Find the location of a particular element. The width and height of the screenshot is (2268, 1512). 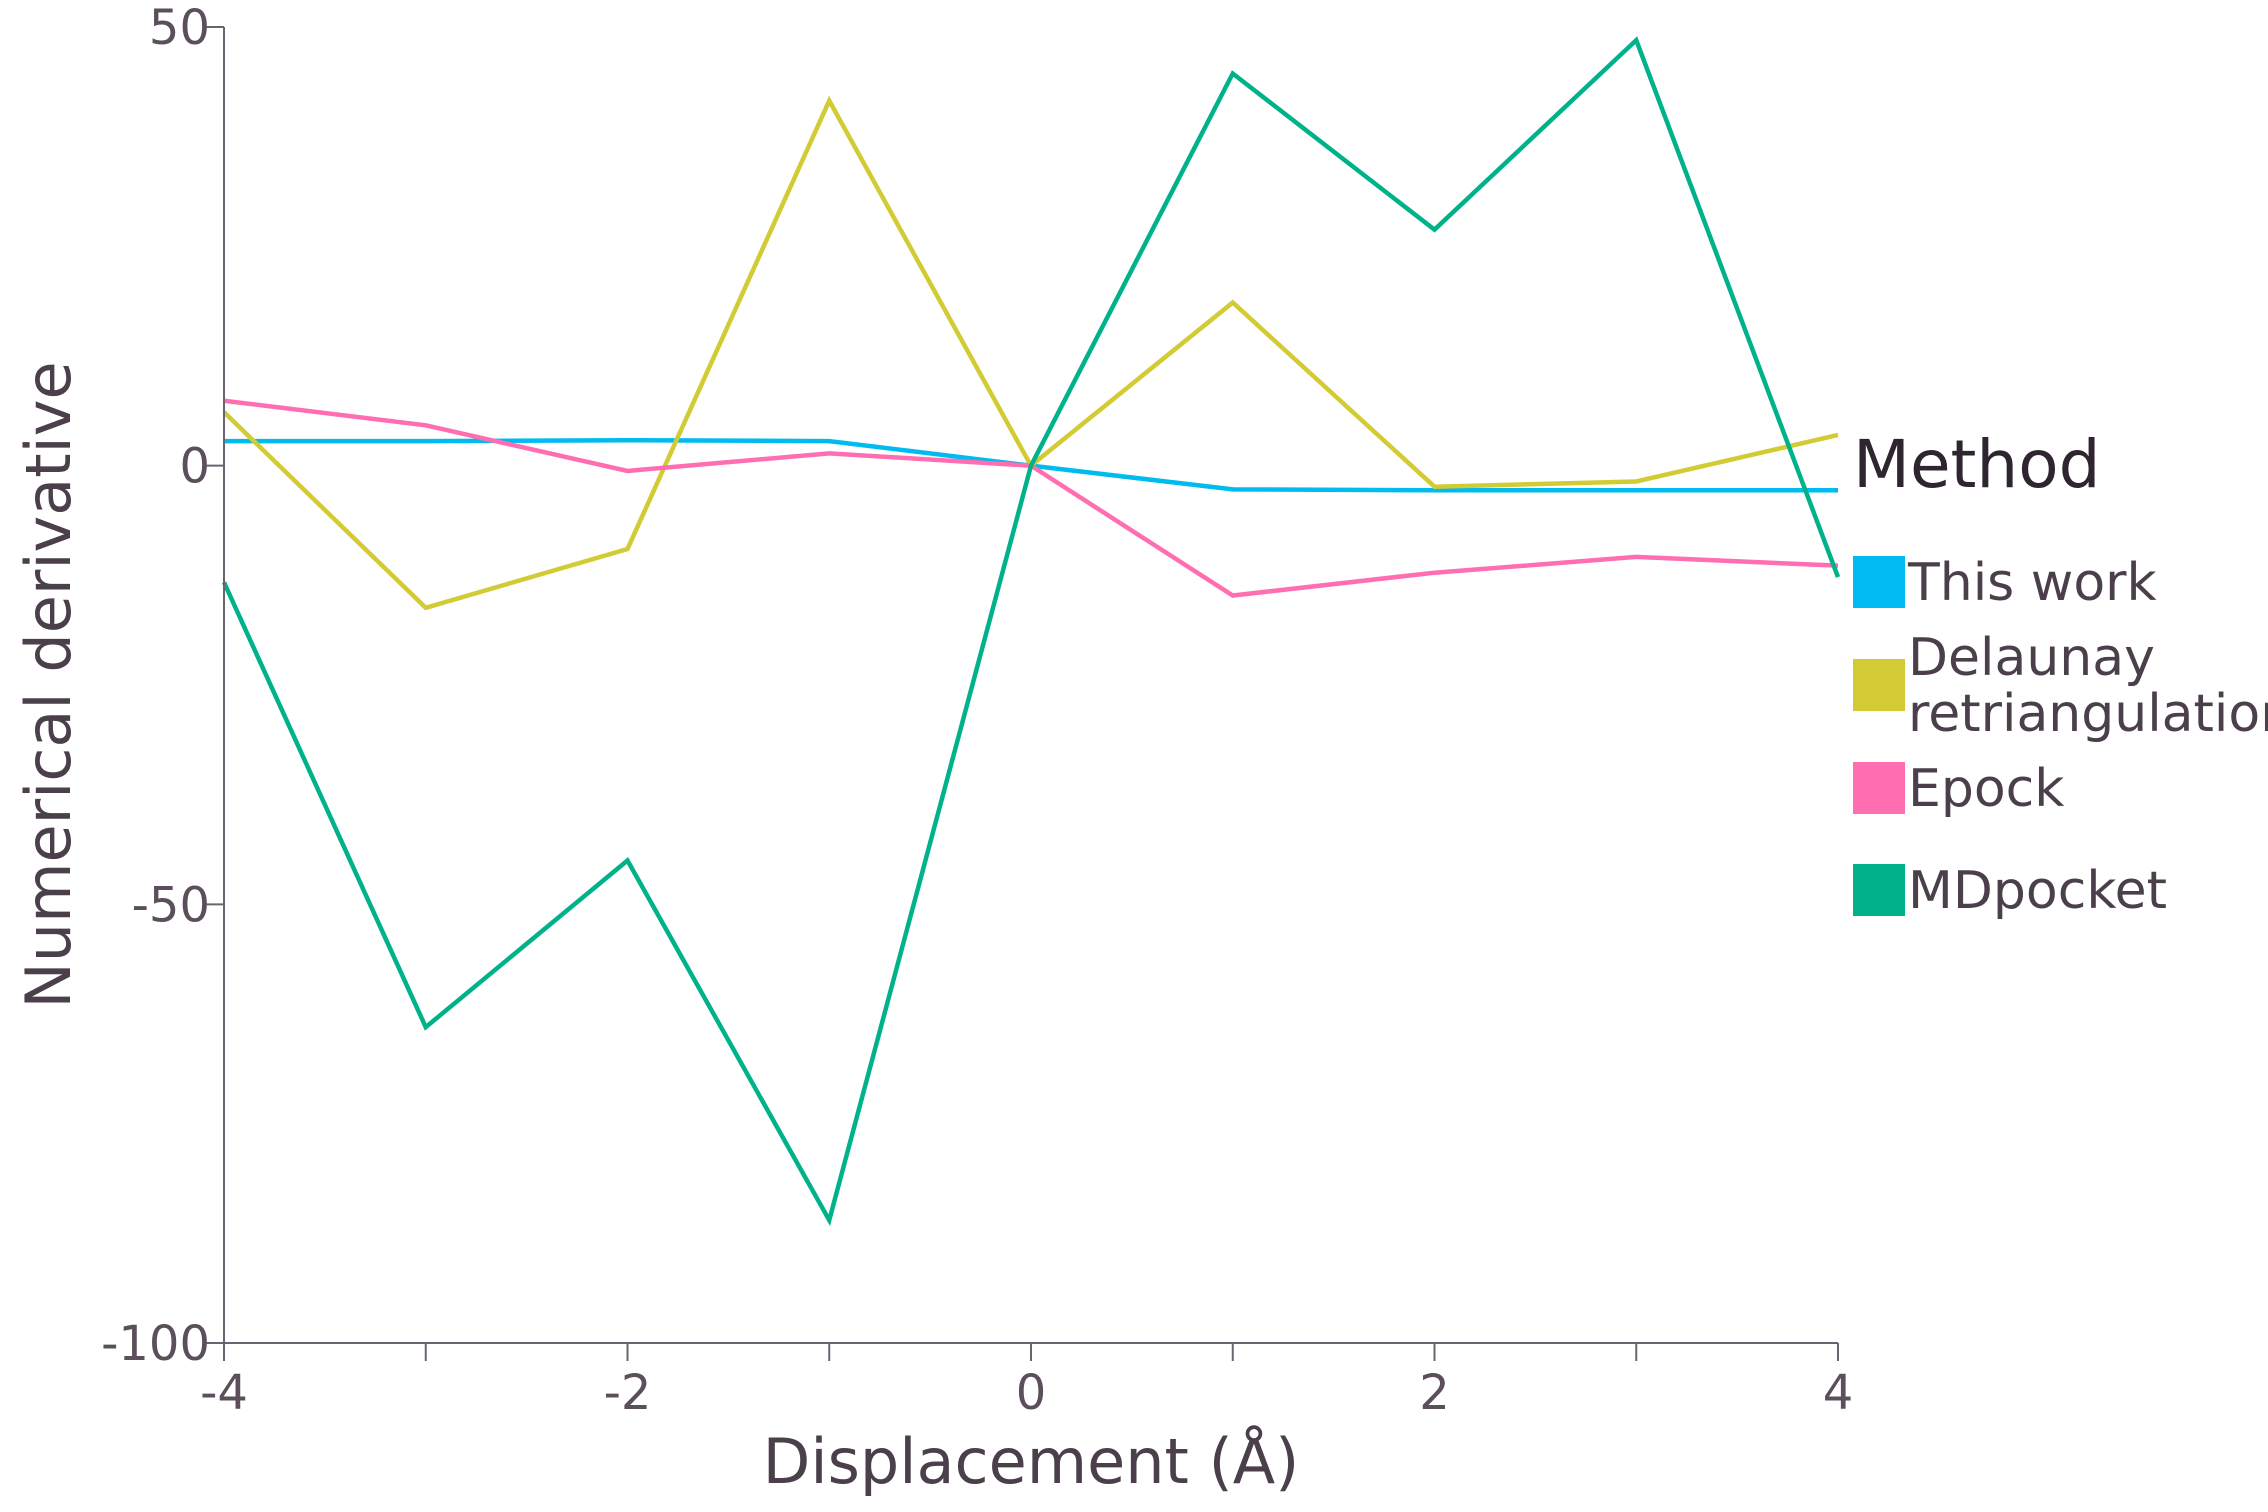

x-tick-label: 4 is located at coordinates (1838, 1393).